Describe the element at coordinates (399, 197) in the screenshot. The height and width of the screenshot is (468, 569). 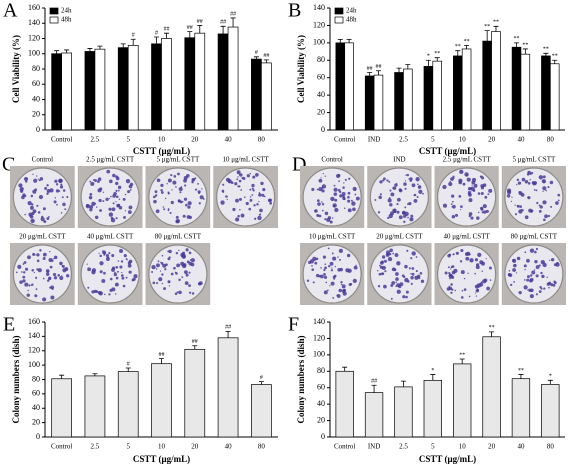
I see `dish` at that location.